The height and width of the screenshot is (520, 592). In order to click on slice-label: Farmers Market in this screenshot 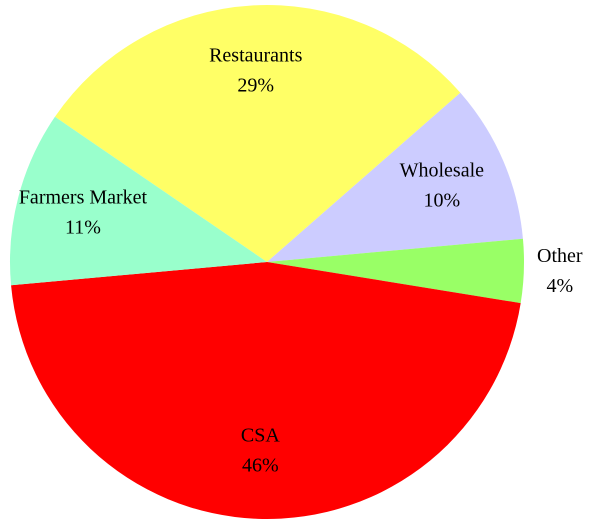, I will do `click(83, 198)`.